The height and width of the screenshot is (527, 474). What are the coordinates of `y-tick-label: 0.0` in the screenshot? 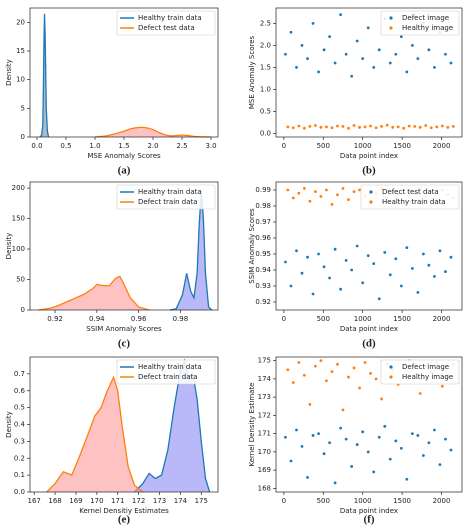 It's located at (19, 492).